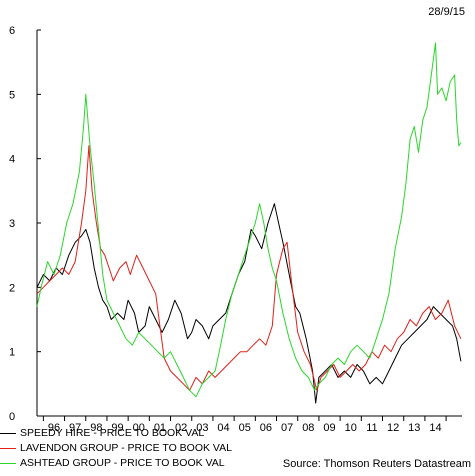  I want to click on legend-item-lavendon: LAVENDON GROUP - PRICE TO BOOK VAL, so click(150, 448).